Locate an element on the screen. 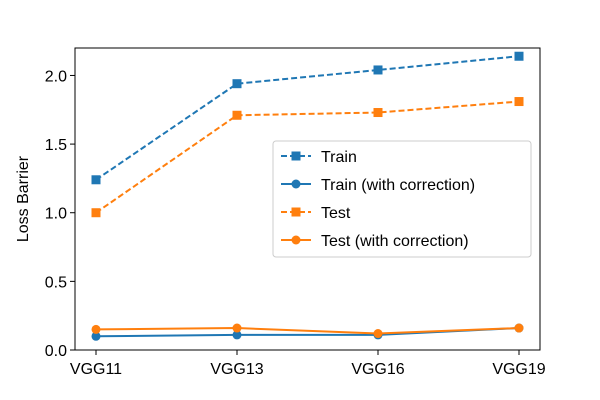  y-axis-label: Loss Barrier is located at coordinates (23, 198).